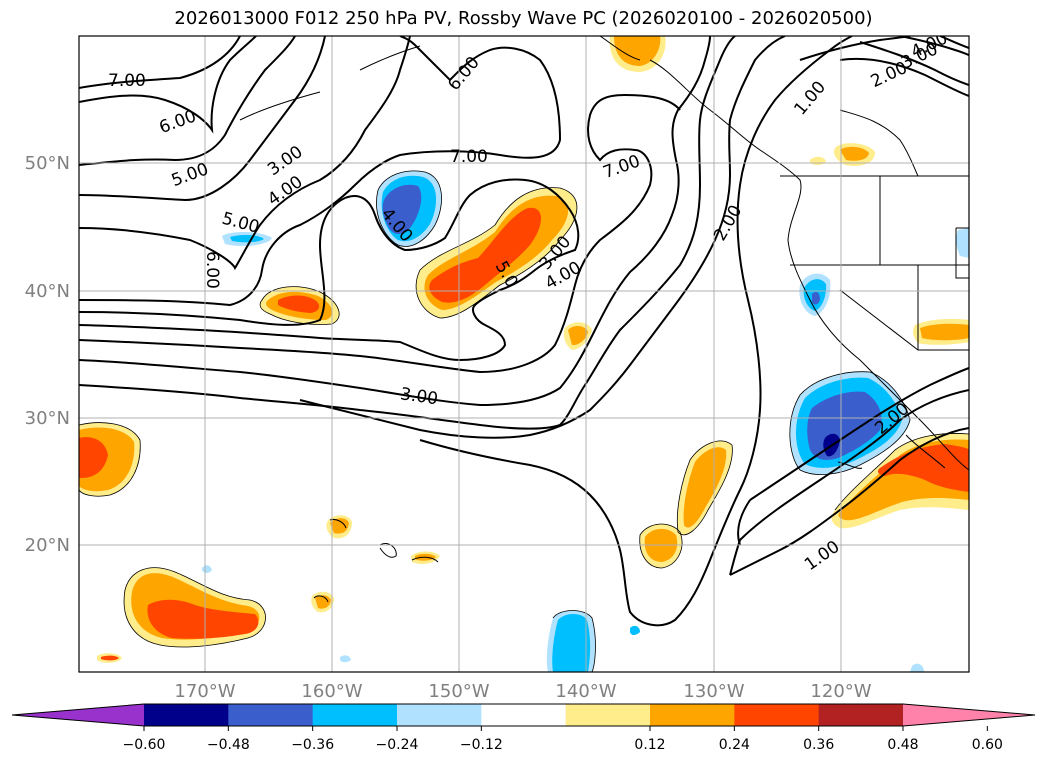 This screenshot has width=1047, height=765. What do you see at coordinates (649, 745) in the screenshot?
I see `colorbar-tick-label: 0.12` at bounding box center [649, 745].